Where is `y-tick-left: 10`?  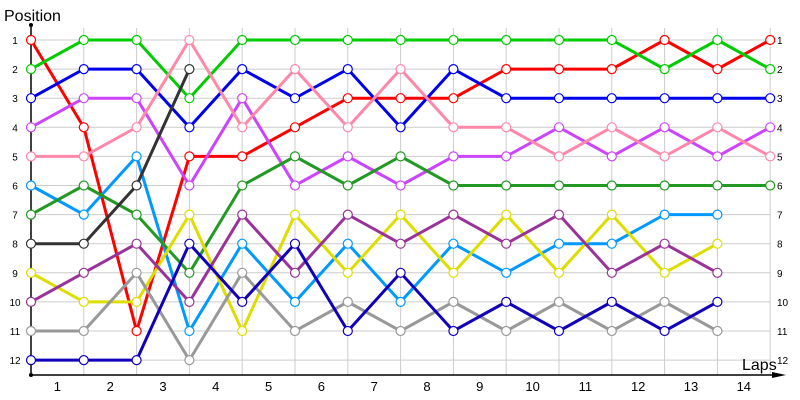 y-tick-left: 10 is located at coordinates (15, 303).